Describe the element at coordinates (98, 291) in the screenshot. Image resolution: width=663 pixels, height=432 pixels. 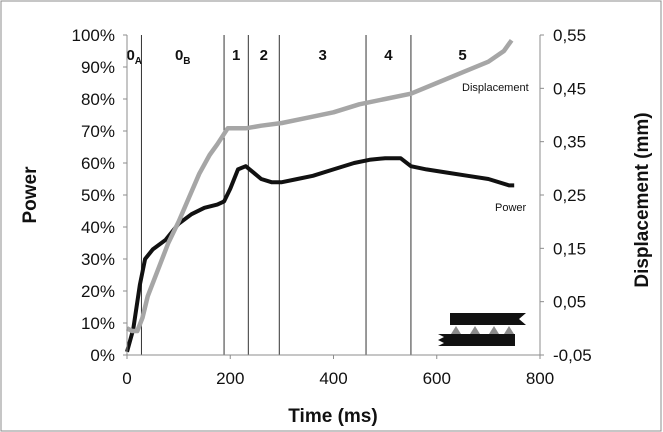
I see `y-left-tick-label: 20%` at that location.